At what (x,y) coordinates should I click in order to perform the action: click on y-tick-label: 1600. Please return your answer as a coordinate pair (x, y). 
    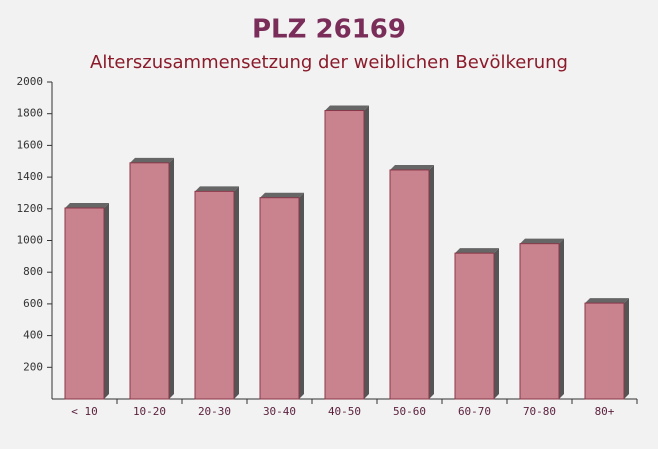
    Looking at the image, I should click on (30, 144).